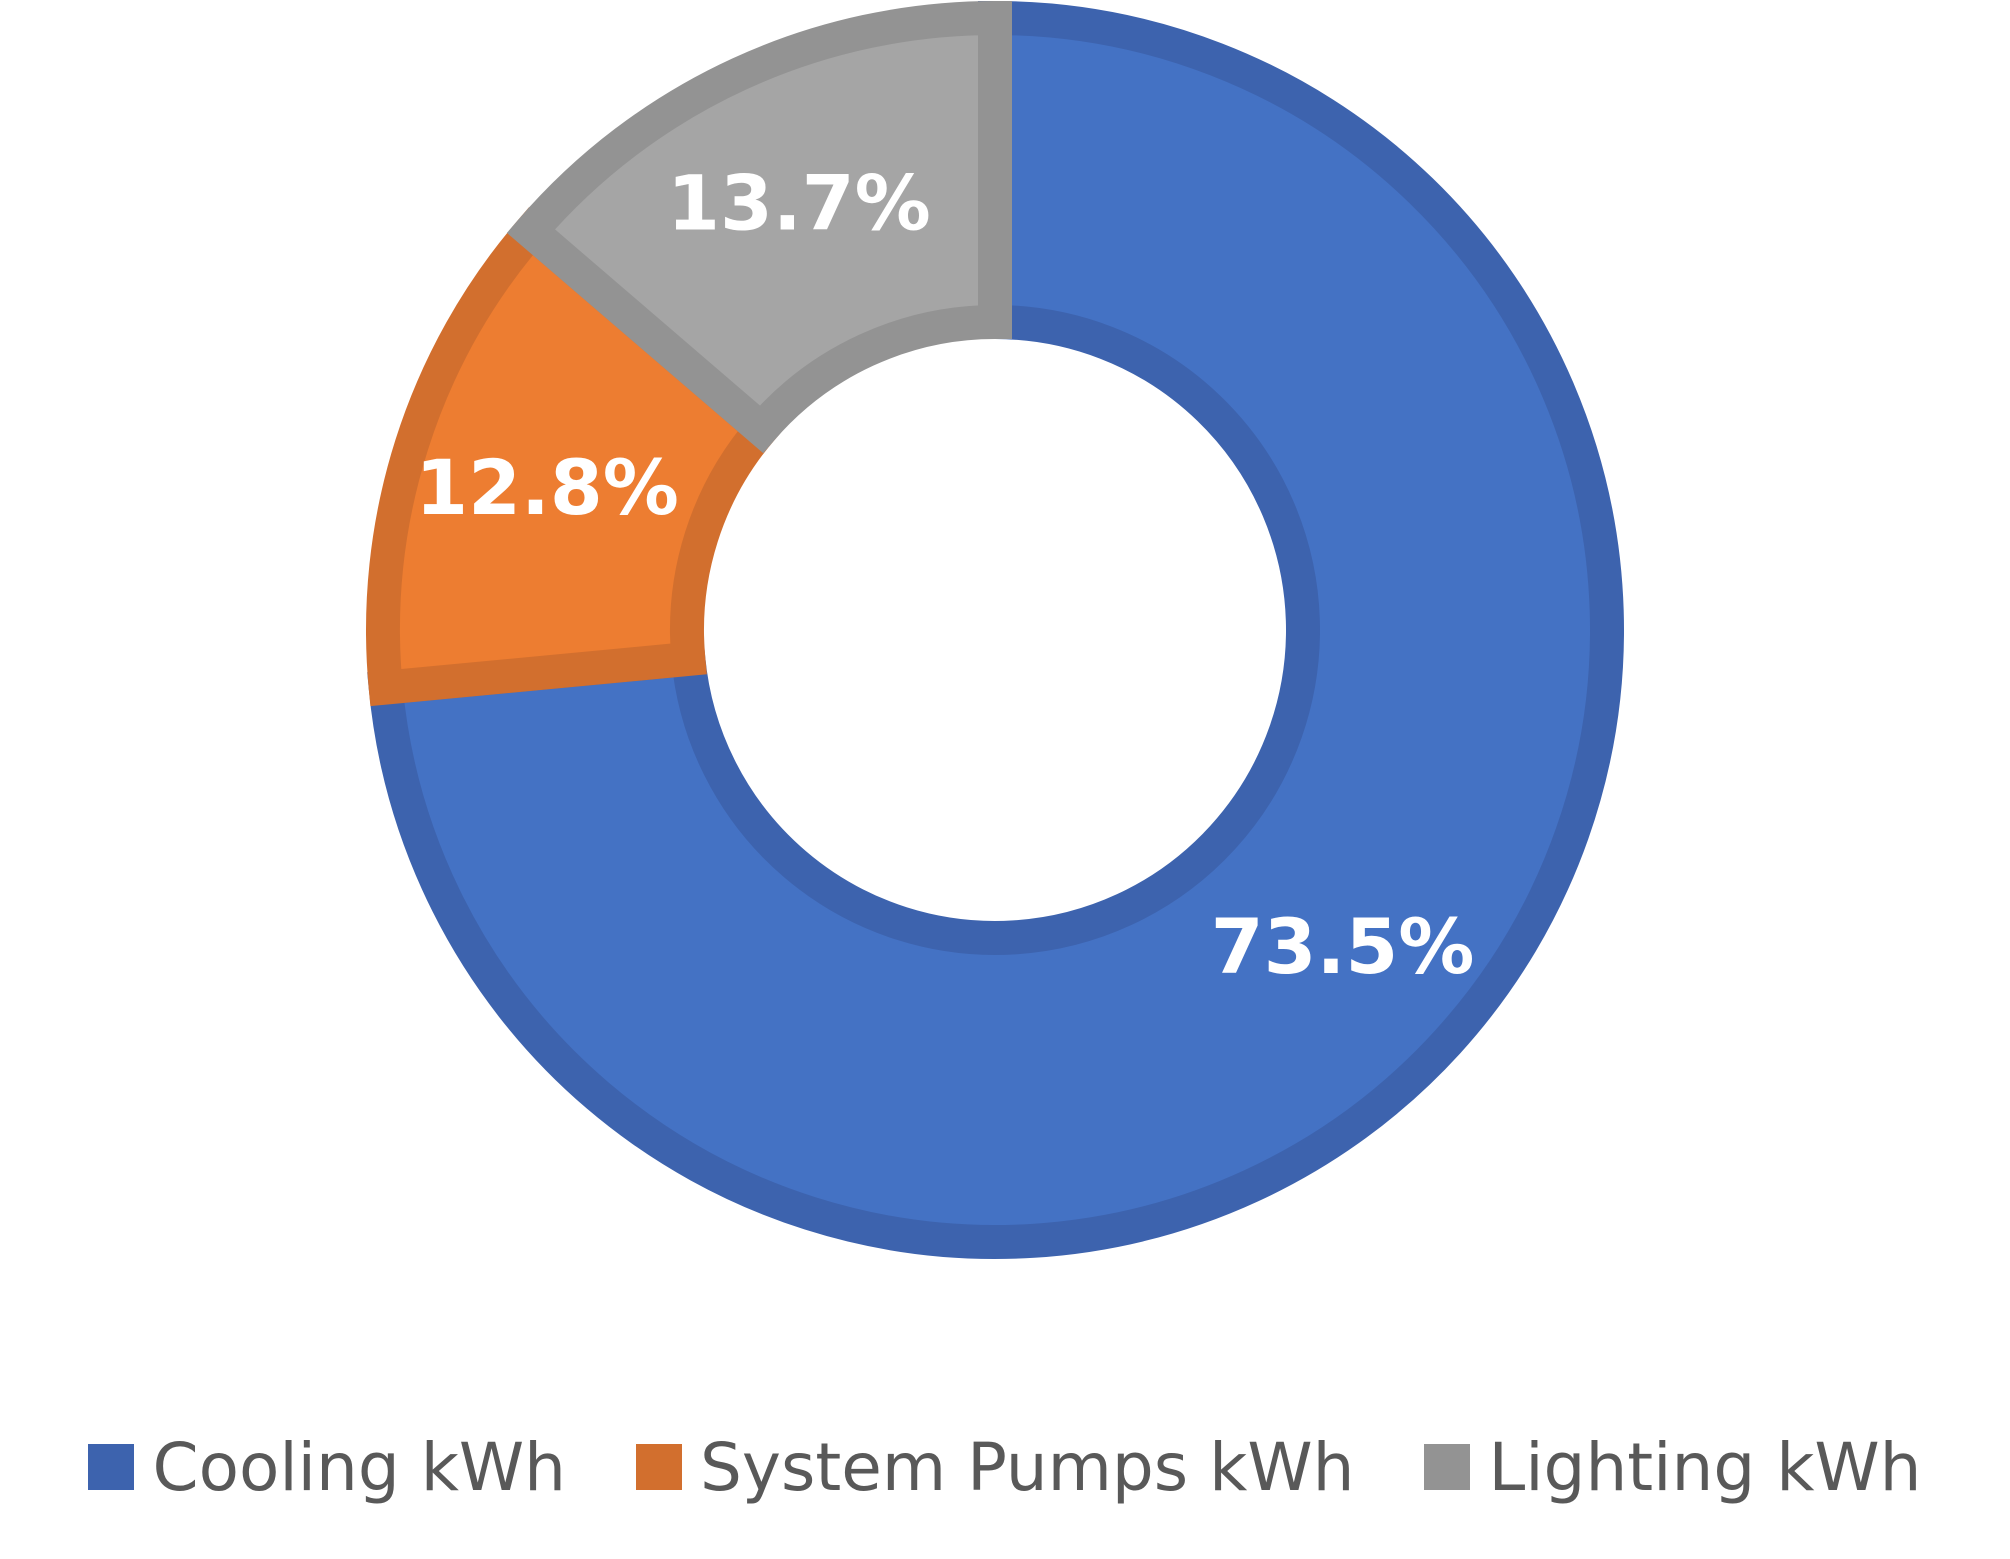 Image resolution: width=2010 pixels, height=1559 pixels. What do you see at coordinates (1343, 946) in the screenshot?
I see `data-label-cooling: 73.5%` at bounding box center [1343, 946].